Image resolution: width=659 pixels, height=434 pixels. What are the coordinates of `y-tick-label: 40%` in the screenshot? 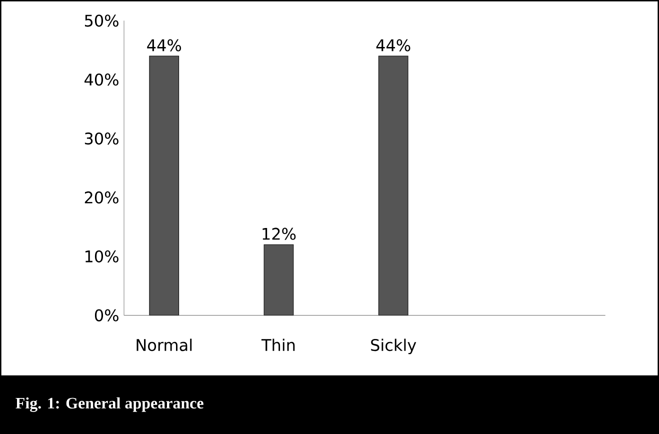 It's located at (101, 80).